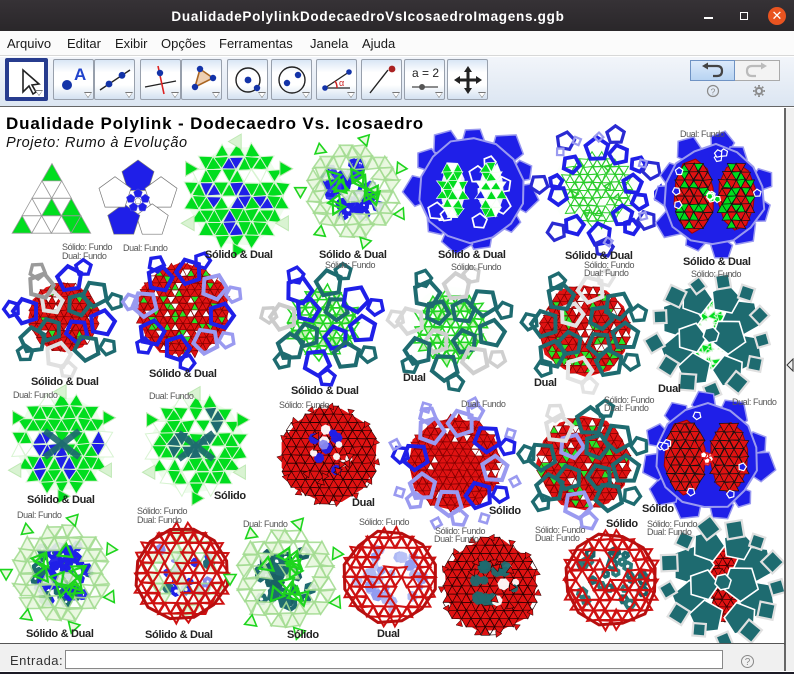 This screenshot has height=674, width=794. Describe the element at coordinates (80, 74) in the screenshot. I see `svg-text: A` at that location.